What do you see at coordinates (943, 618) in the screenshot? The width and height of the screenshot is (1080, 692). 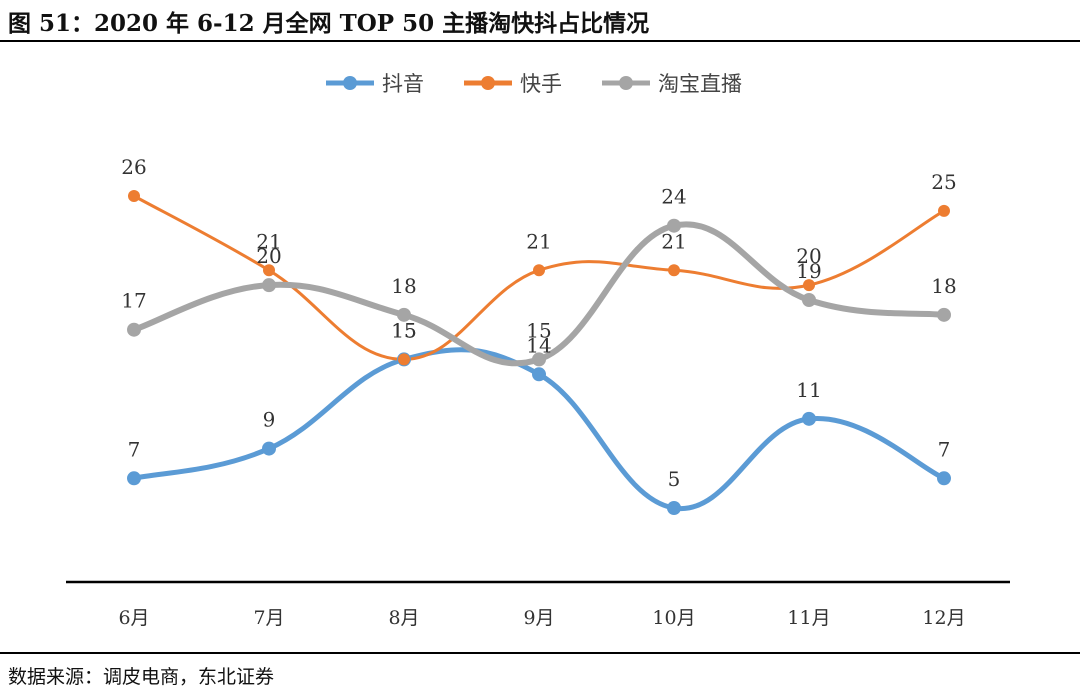 I see `x-tick-label-7: 12月` at bounding box center [943, 618].